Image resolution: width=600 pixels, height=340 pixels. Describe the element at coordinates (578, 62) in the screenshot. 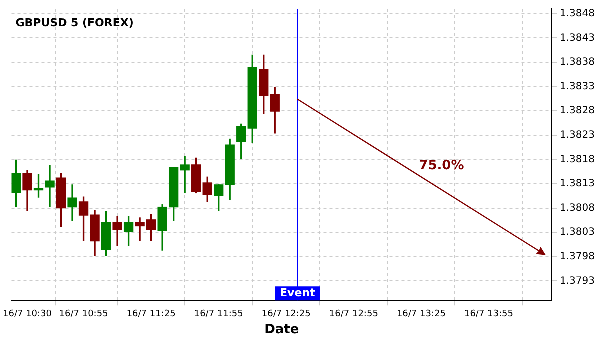

I see `y-tick-label: 1.3838` at that location.